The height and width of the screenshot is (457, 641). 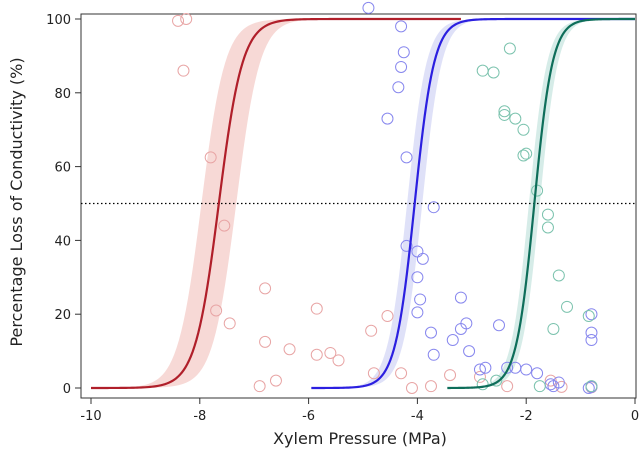 What do you see at coordinates (199, 416) in the screenshot?
I see `x-tick-label: -8` at bounding box center [199, 416].